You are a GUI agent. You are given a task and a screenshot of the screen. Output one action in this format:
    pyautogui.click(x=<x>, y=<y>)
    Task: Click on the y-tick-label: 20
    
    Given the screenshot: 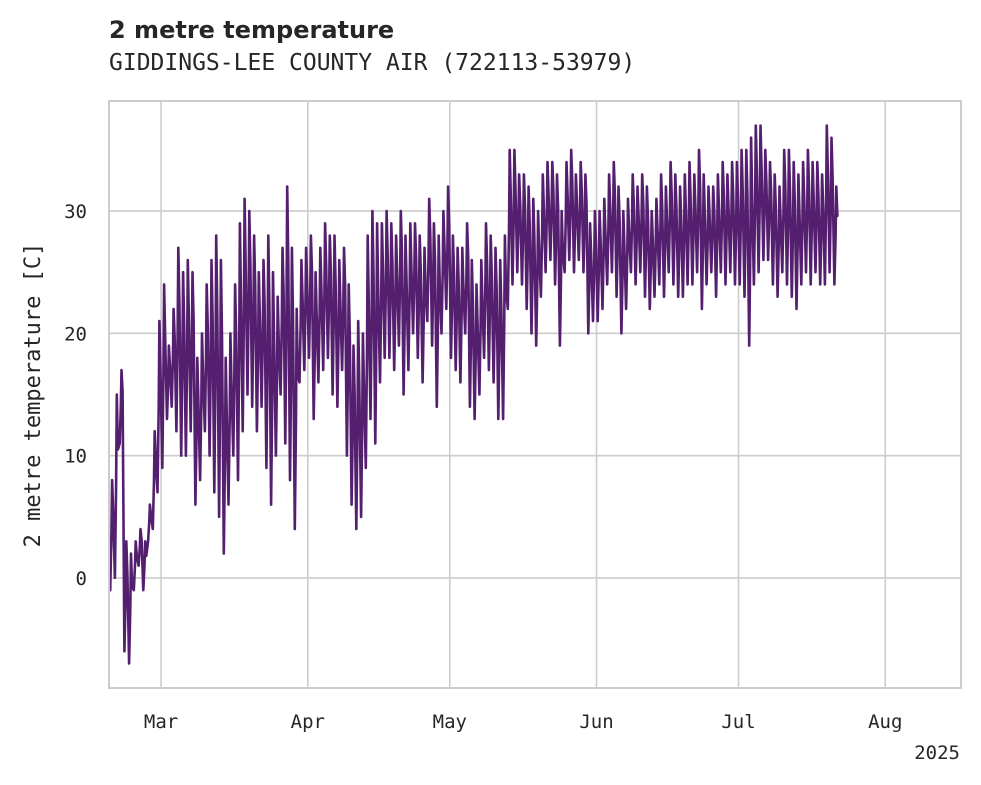 What is the action you would take?
    pyautogui.click(x=75, y=334)
    